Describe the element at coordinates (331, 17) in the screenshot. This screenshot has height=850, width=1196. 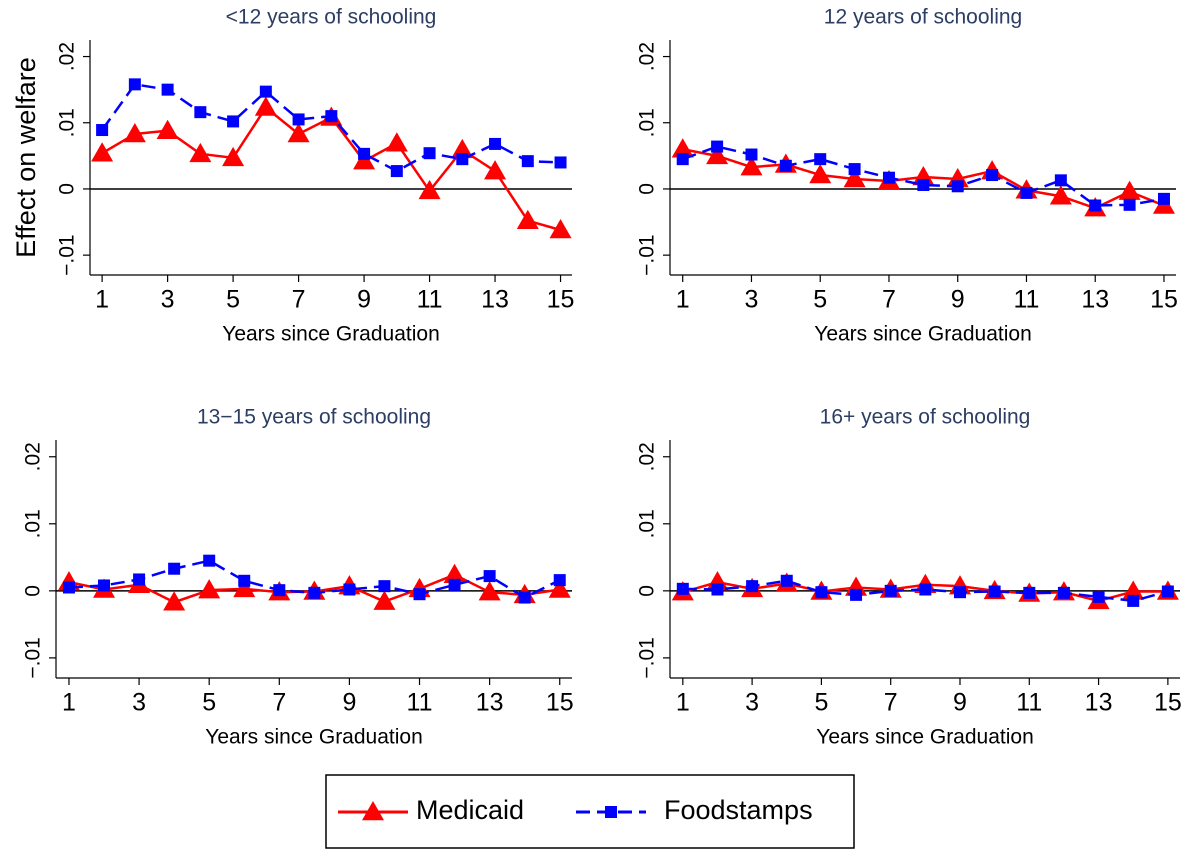
I see `panel-title: <12 years of schooling` at that location.